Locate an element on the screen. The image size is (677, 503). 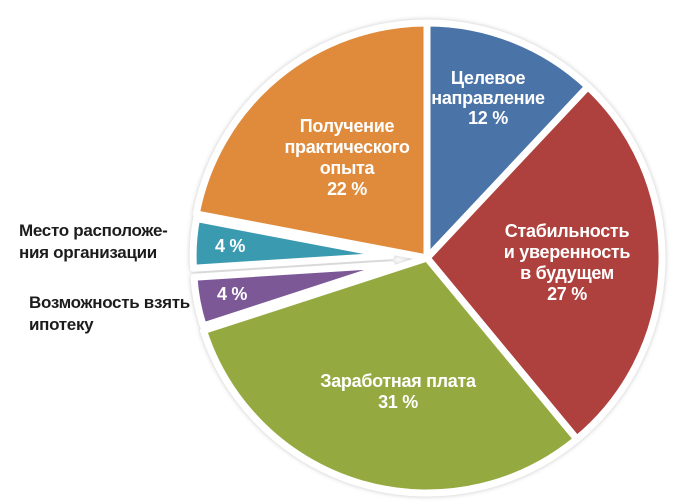
pie-slice-label: Получение практического опыта 22 % is located at coordinates (346, 157).